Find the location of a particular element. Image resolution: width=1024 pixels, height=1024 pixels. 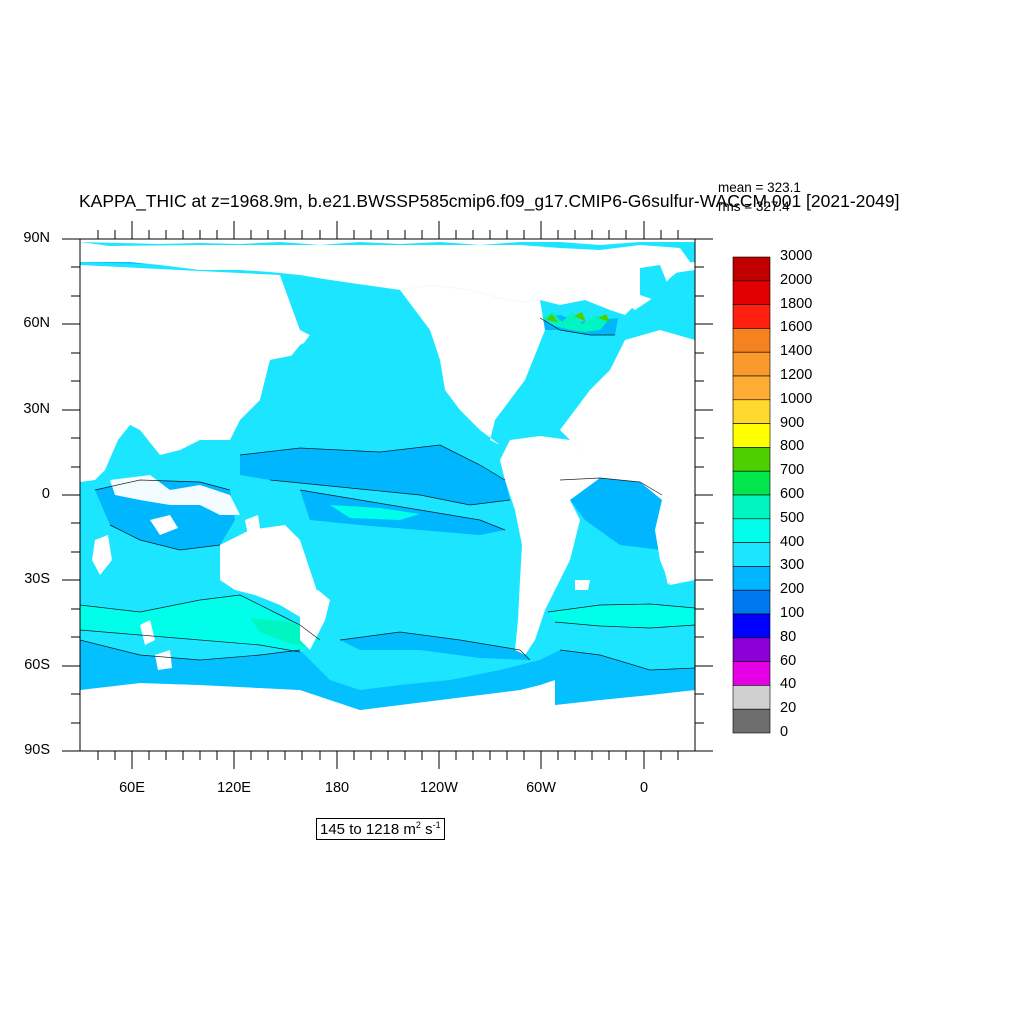

lon-label-180: 180 is located at coordinates (337, 788).